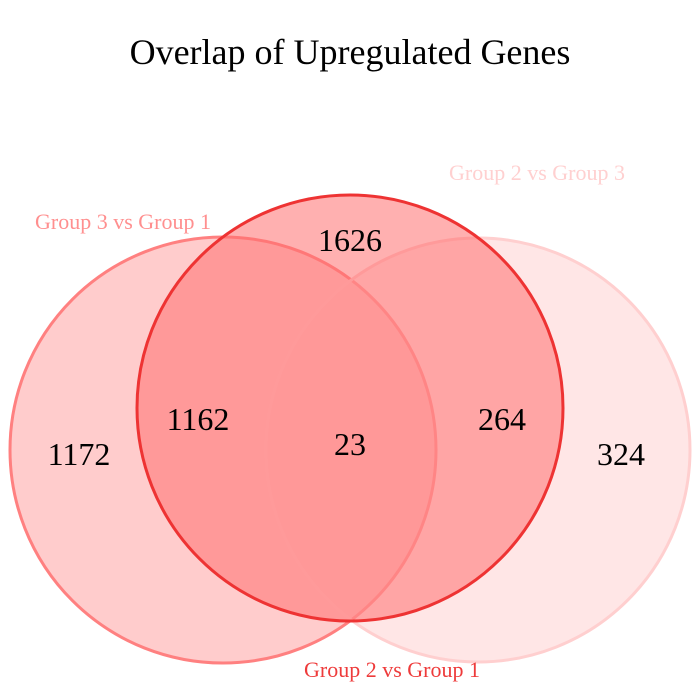 This screenshot has width=700, height=700. I want to click on count-all-three: 23, so click(350, 444).